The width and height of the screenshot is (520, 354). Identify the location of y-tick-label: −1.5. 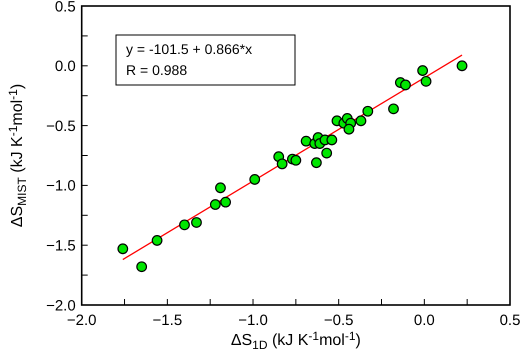
(61, 245).